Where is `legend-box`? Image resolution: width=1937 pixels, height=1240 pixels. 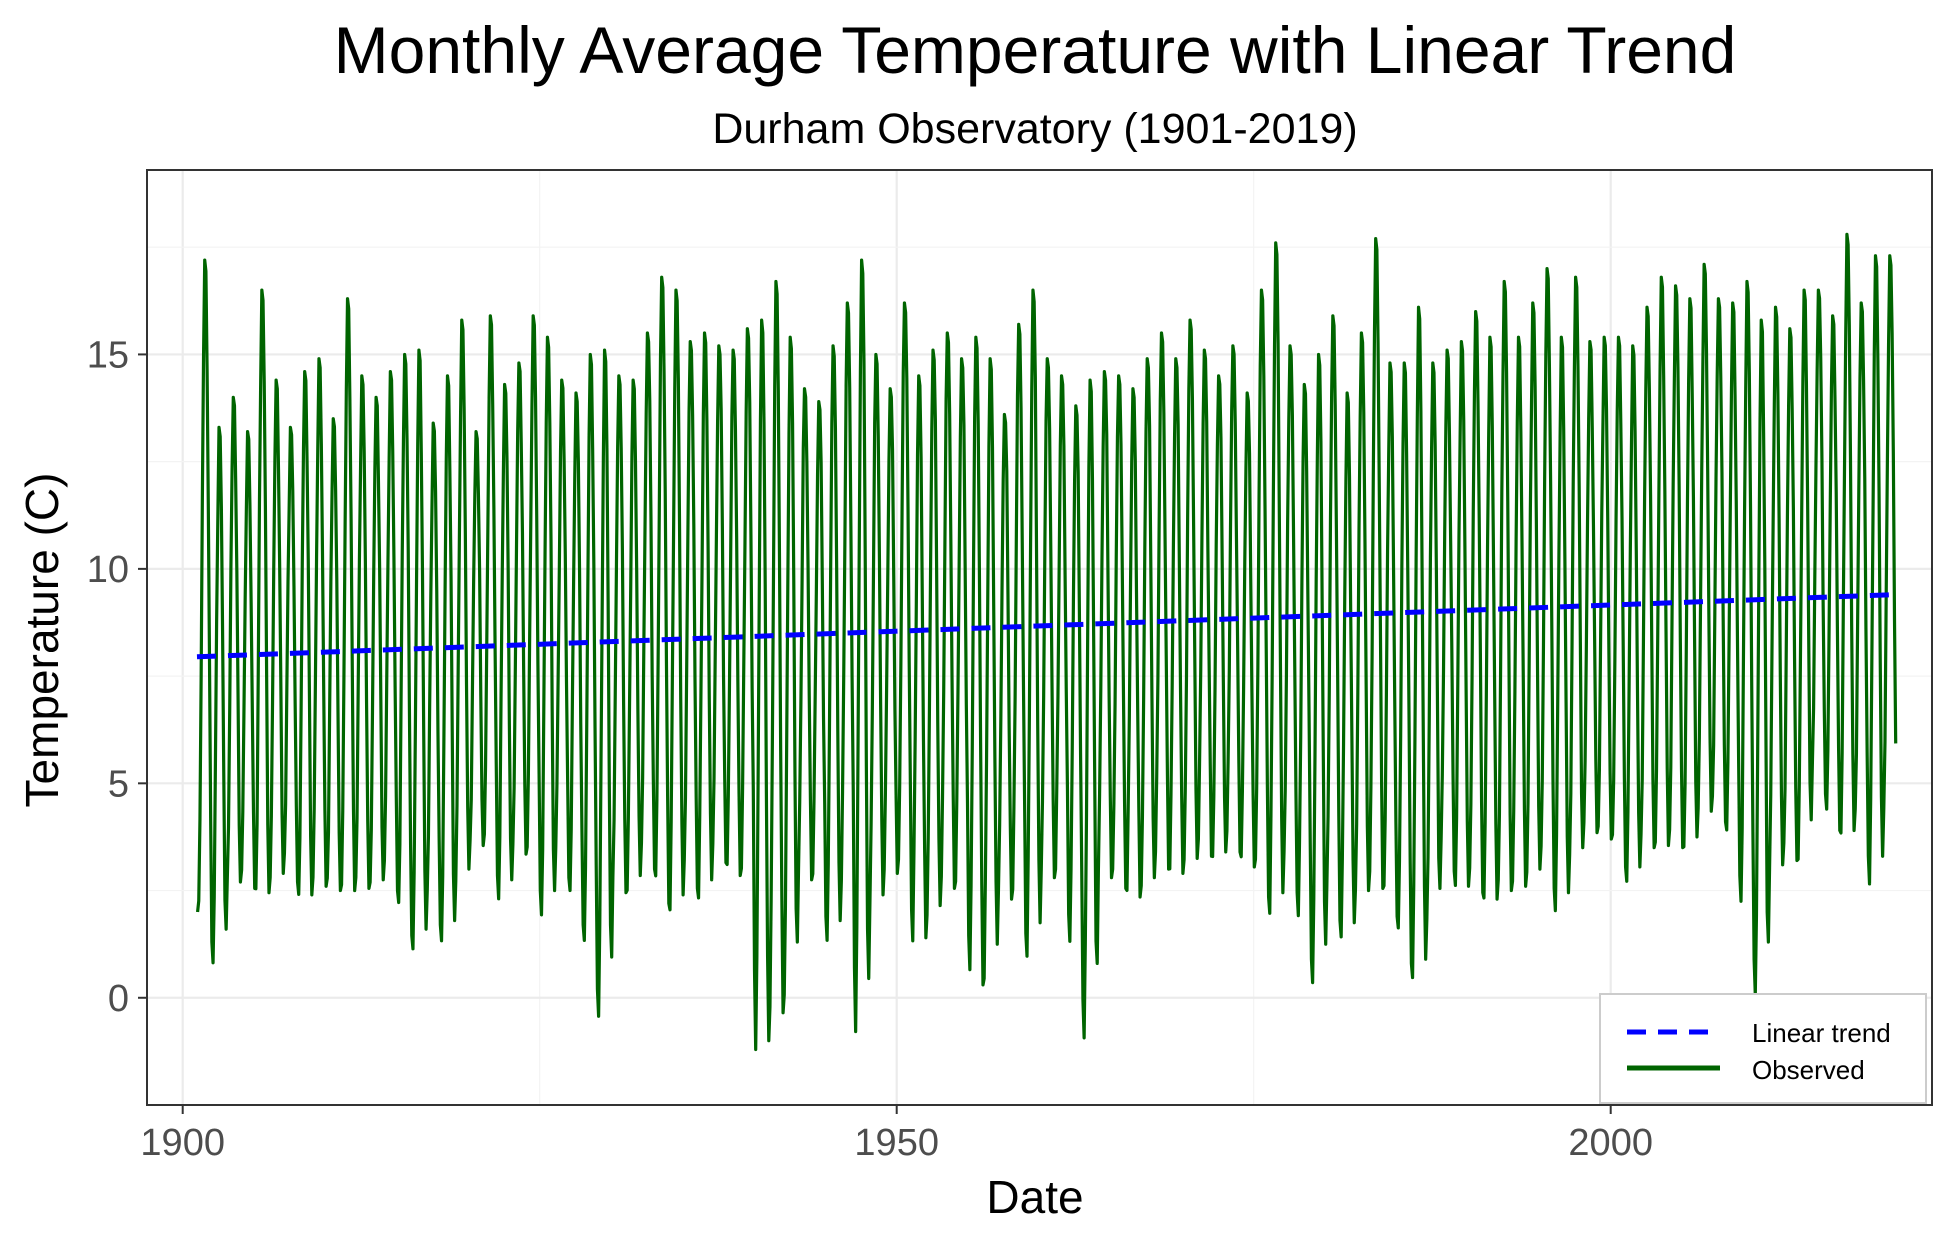
legend-box is located at coordinates (1763, 1048).